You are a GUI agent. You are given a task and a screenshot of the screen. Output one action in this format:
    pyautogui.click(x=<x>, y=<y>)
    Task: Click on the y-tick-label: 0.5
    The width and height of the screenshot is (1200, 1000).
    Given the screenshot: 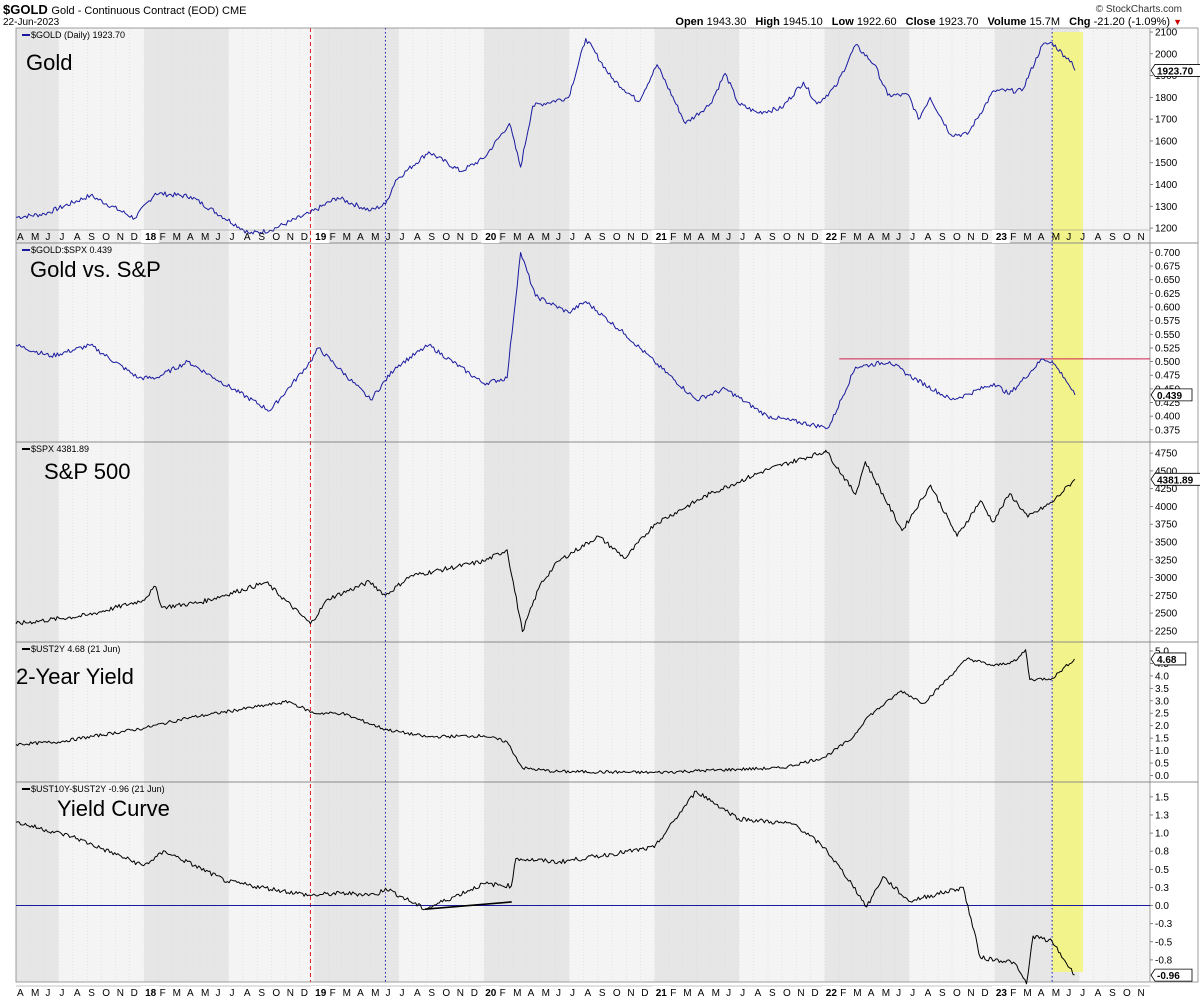 What is the action you would take?
    pyautogui.click(x=1162, y=870)
    